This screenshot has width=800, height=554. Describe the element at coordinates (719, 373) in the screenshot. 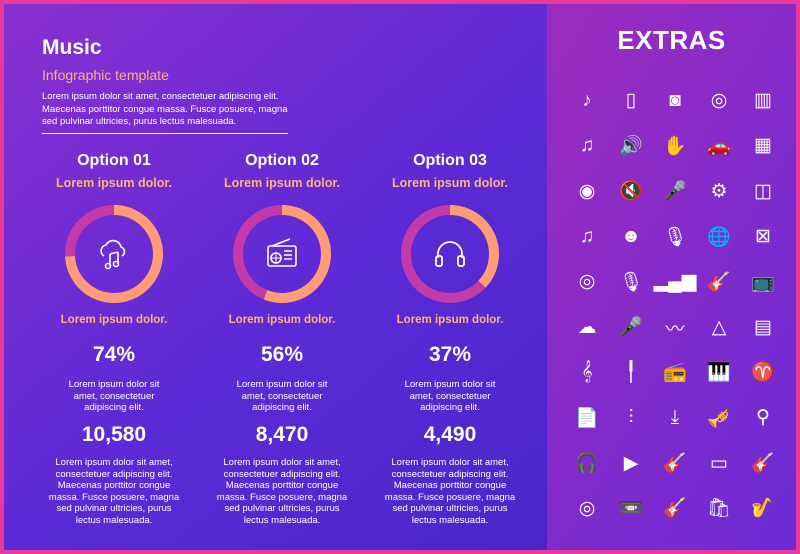

I see `piano-icon: 🎹` at that location.